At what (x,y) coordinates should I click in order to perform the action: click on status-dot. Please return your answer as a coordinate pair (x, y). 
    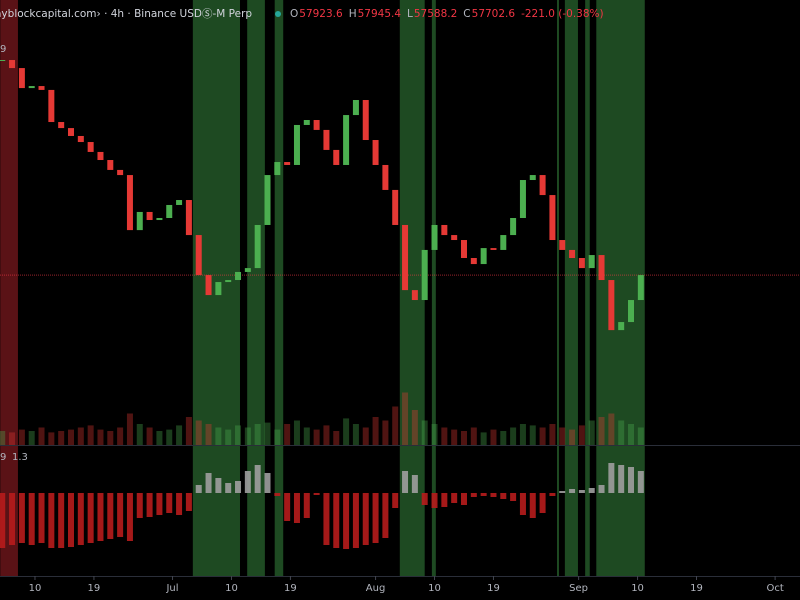
    Looking at the image, I should click on (278, 14).